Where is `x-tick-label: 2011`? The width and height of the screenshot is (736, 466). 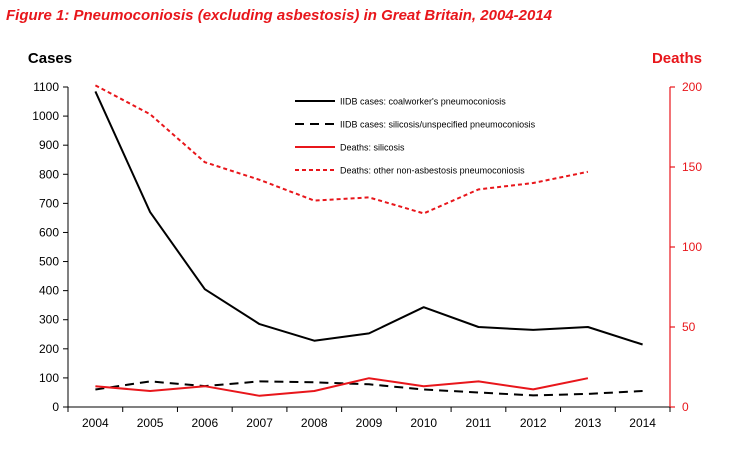
x-tick-label: 2011 is located at coordinates (479, 423).